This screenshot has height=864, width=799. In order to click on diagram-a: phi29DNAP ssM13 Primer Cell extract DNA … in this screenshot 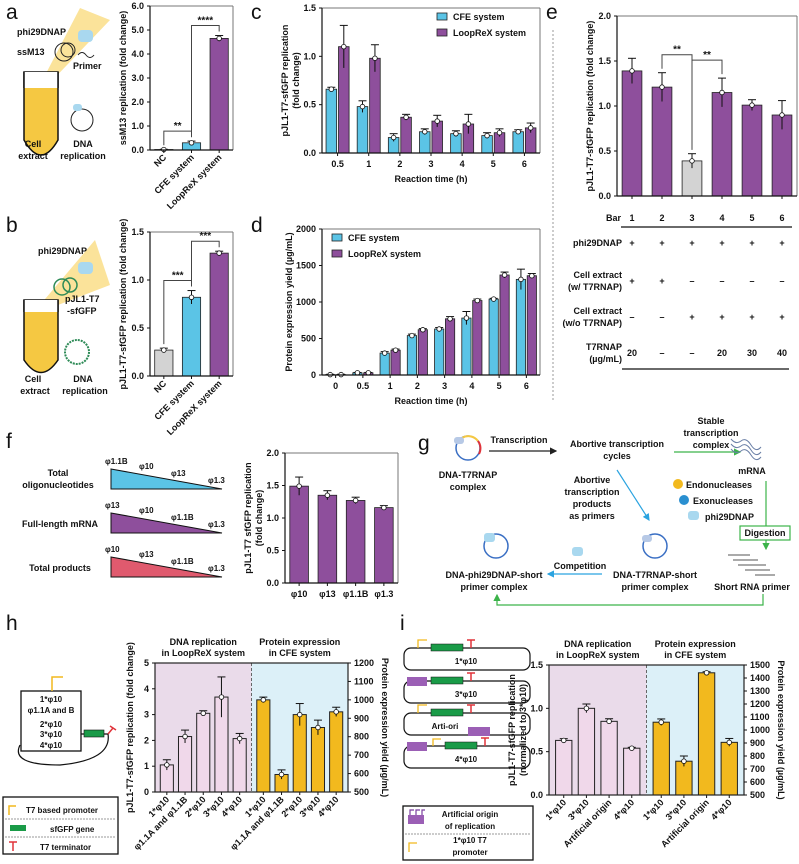, I will do `click(63, 84)`.